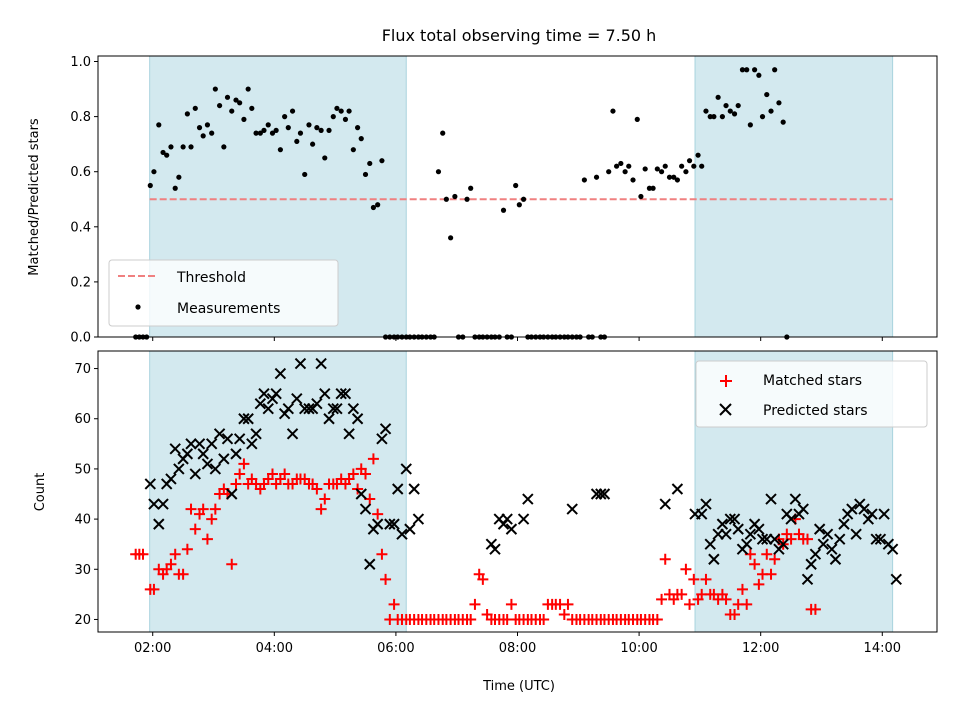 The height and width of the screenshot is (720, 960). I want to click on top-x-ticks, so click(517, 339).